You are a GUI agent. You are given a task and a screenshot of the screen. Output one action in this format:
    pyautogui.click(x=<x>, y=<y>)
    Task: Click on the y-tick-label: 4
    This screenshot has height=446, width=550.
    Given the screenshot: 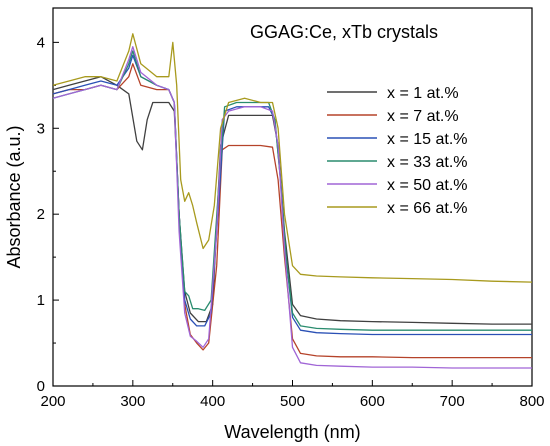 What is the action you would take?
    pyautogui.click(x=41, y=42)
    